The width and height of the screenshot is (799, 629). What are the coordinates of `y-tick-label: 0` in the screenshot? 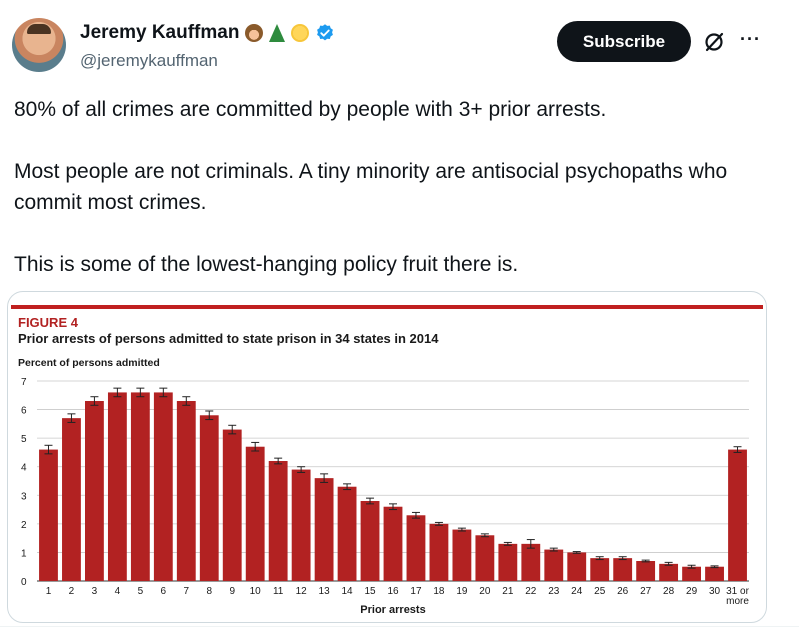 It's located at (24, 582).